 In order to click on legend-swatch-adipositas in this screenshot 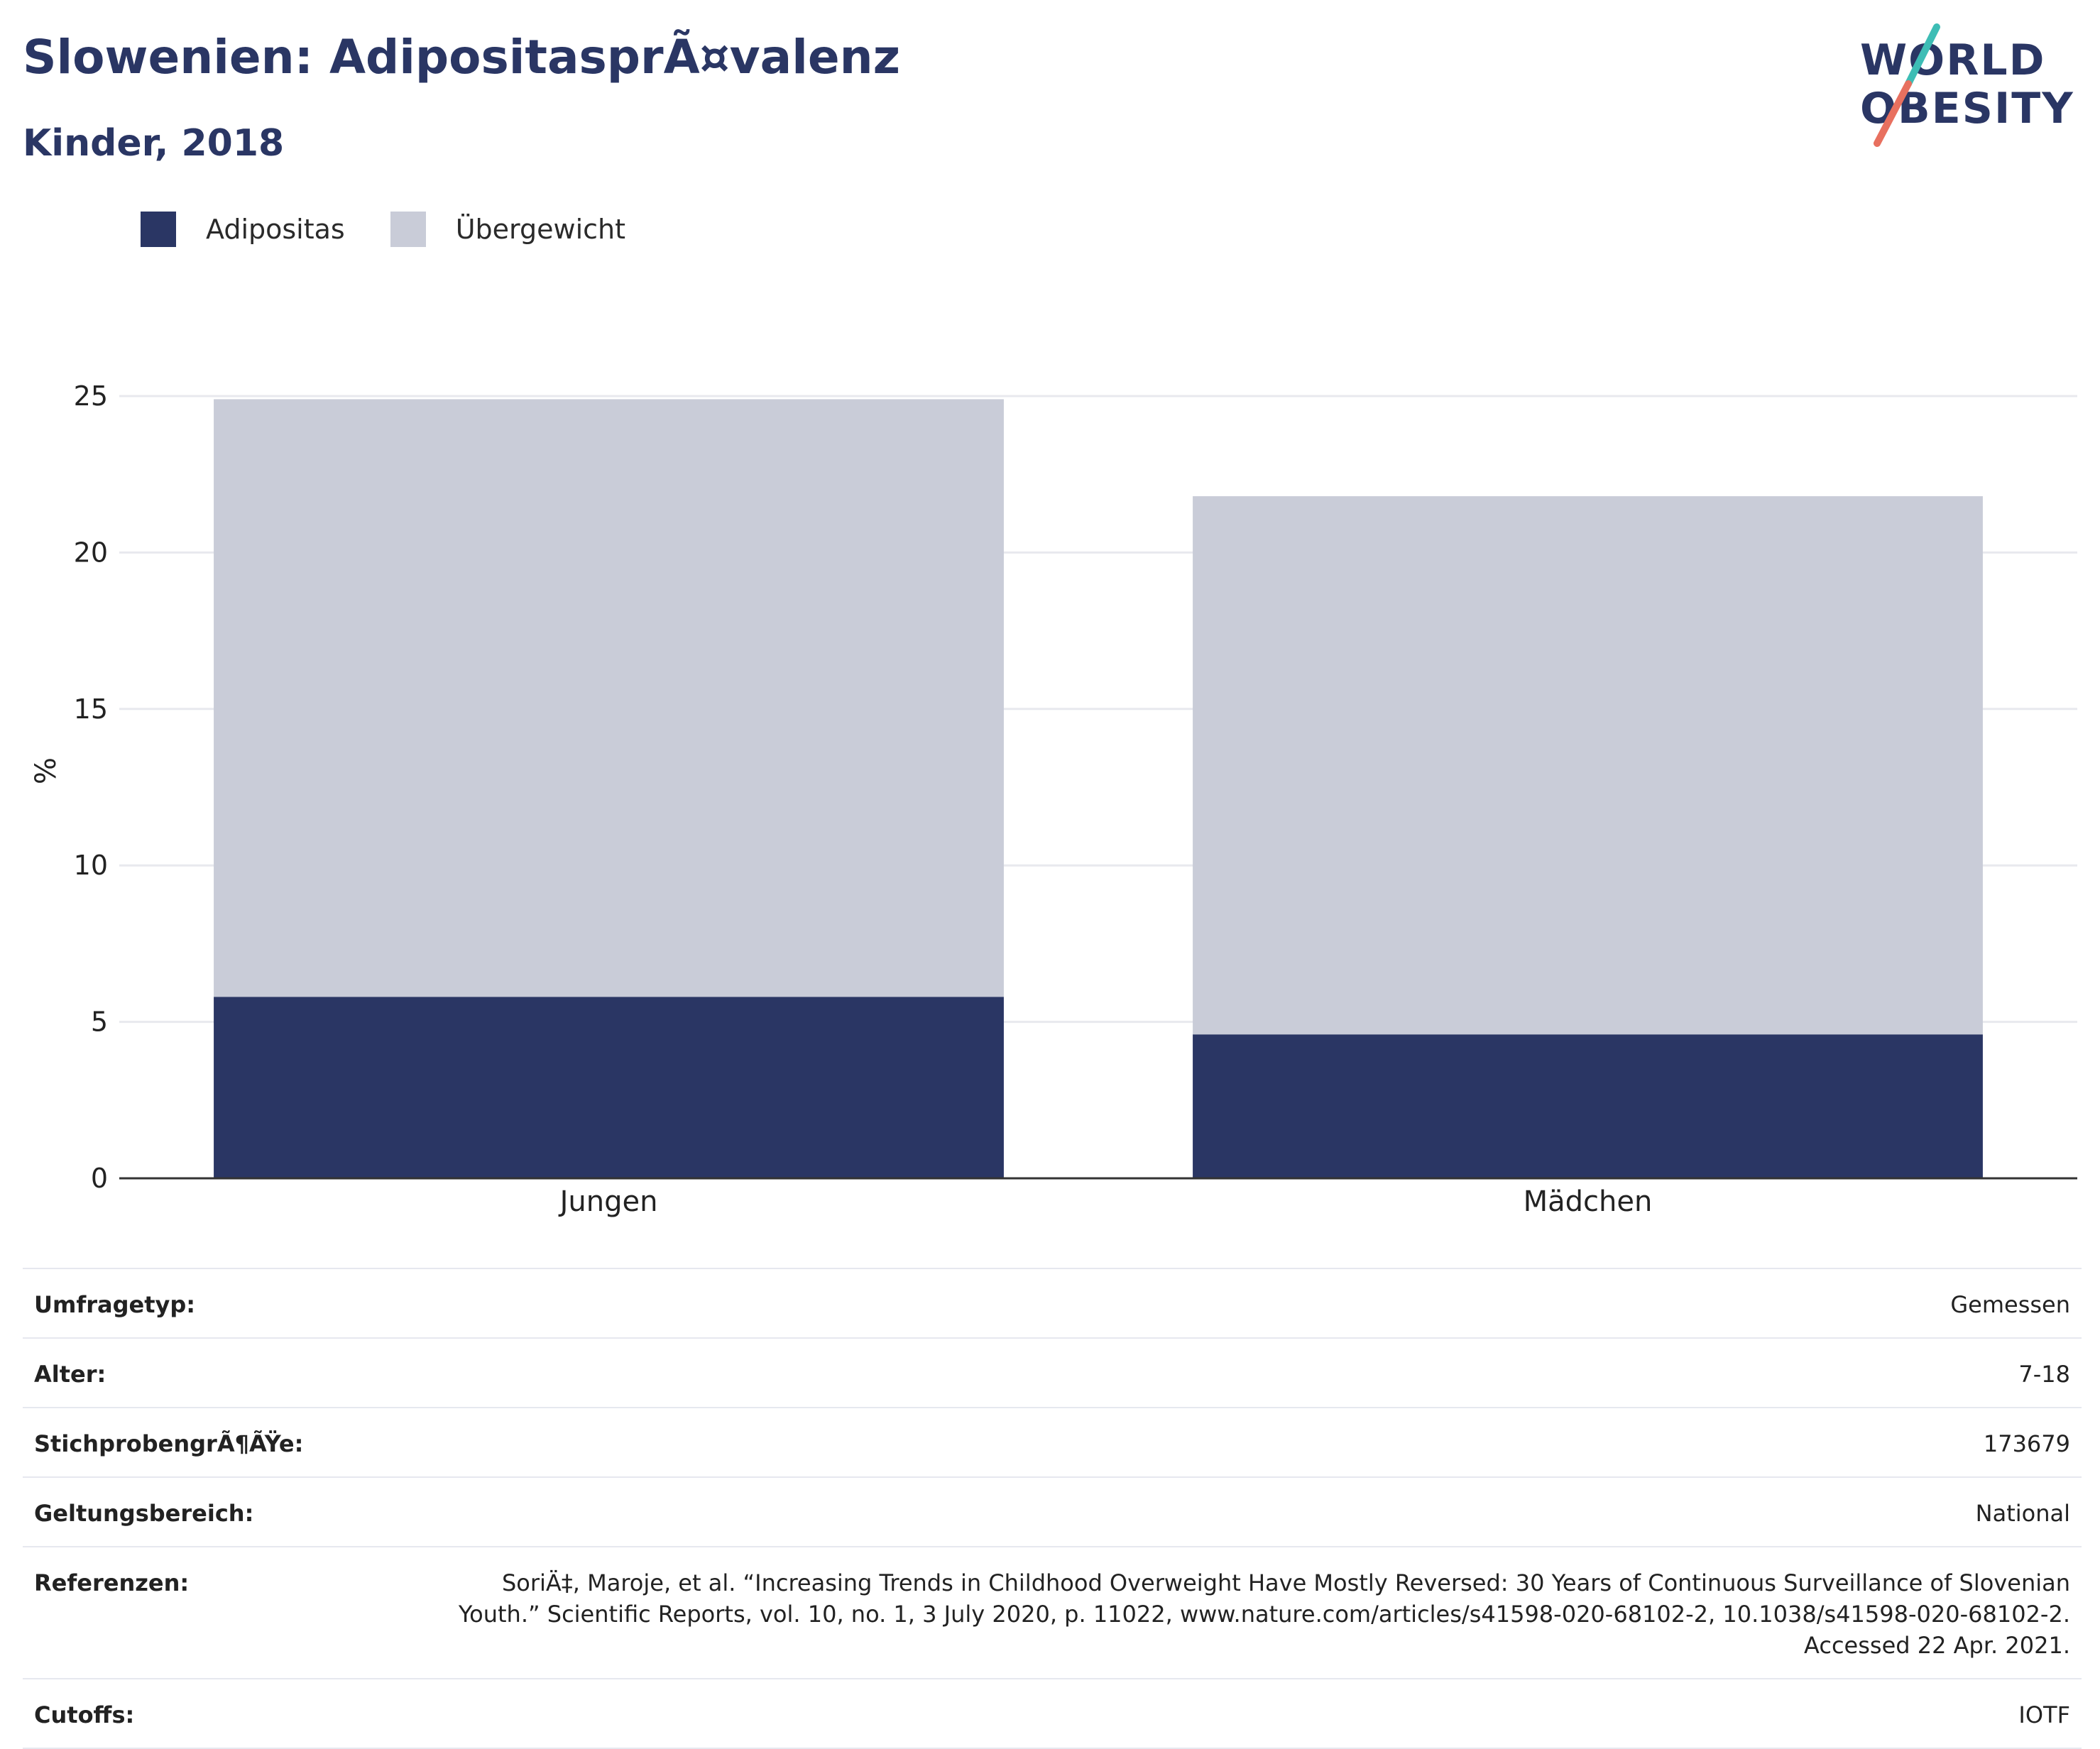, I will do `click(158, 229)`.